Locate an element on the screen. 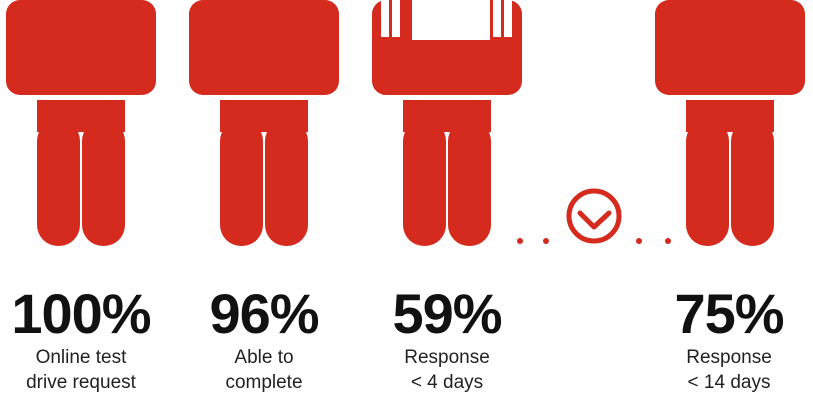 This screenshot has width=813, height=413. stat-label-line1: Online test is located at coordinates (81, 357).